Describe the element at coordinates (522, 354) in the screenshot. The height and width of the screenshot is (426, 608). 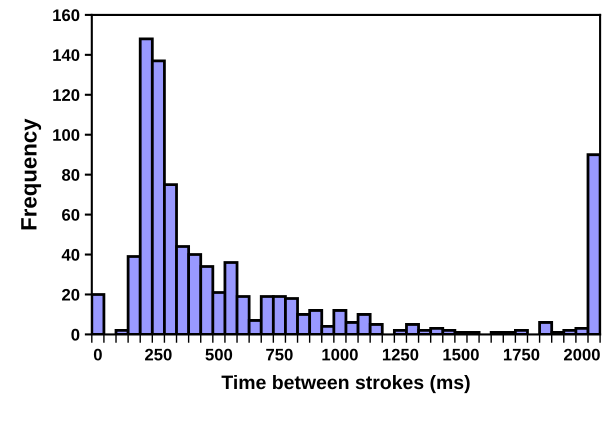
I see `x-tick-label: 1750` at that location.